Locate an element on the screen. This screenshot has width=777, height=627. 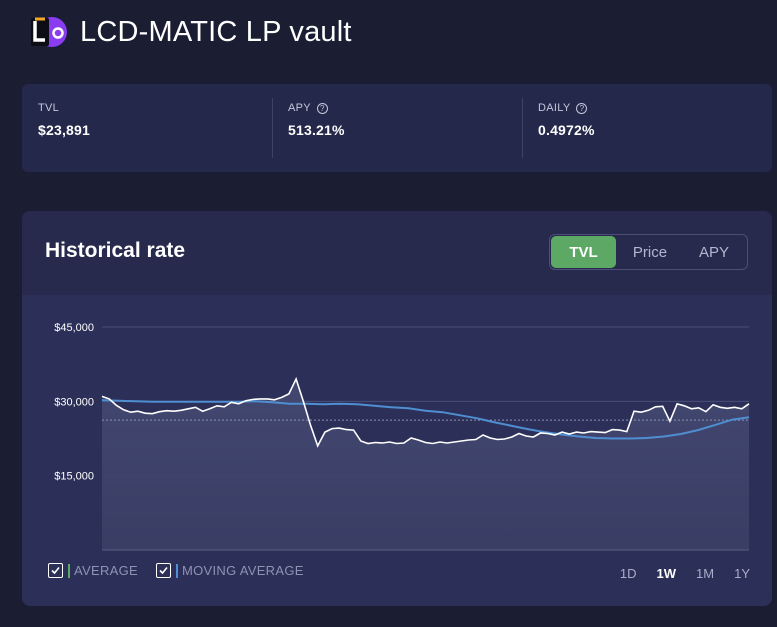
moving-average-line is located at coordinates (425, 419).